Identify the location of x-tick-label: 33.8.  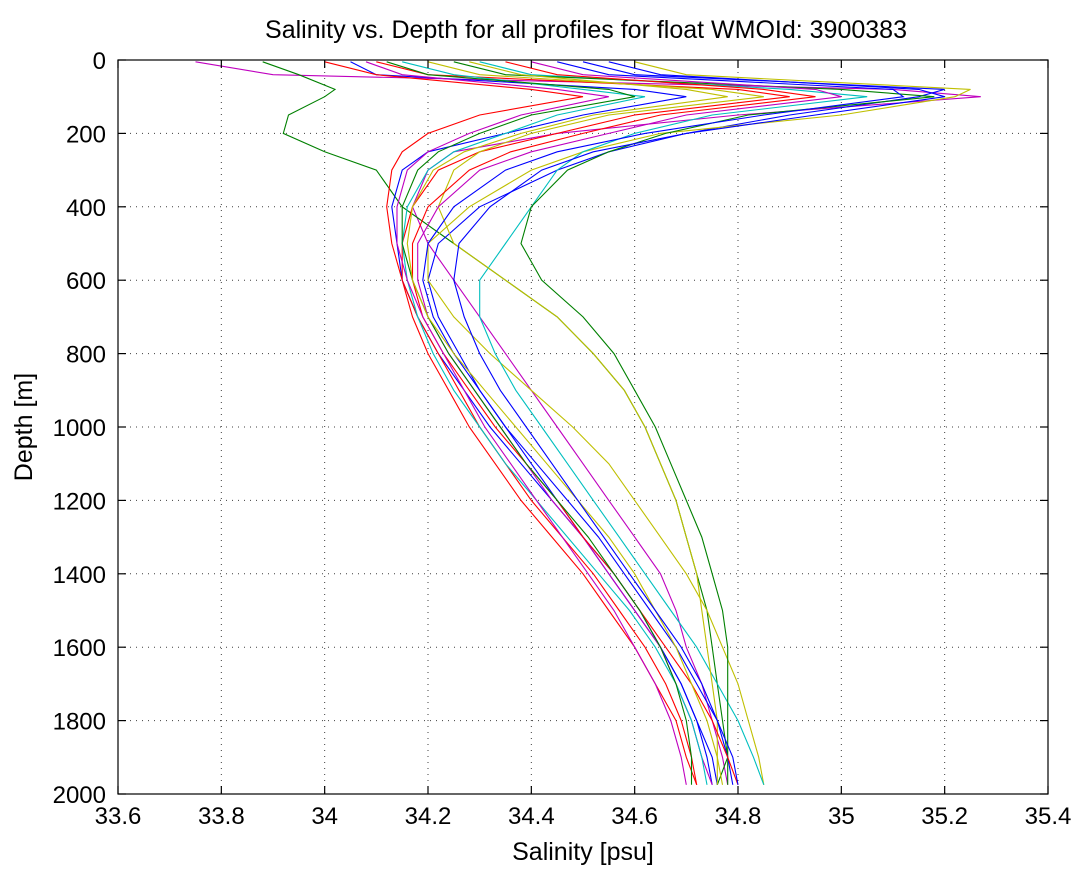
(221, 816).